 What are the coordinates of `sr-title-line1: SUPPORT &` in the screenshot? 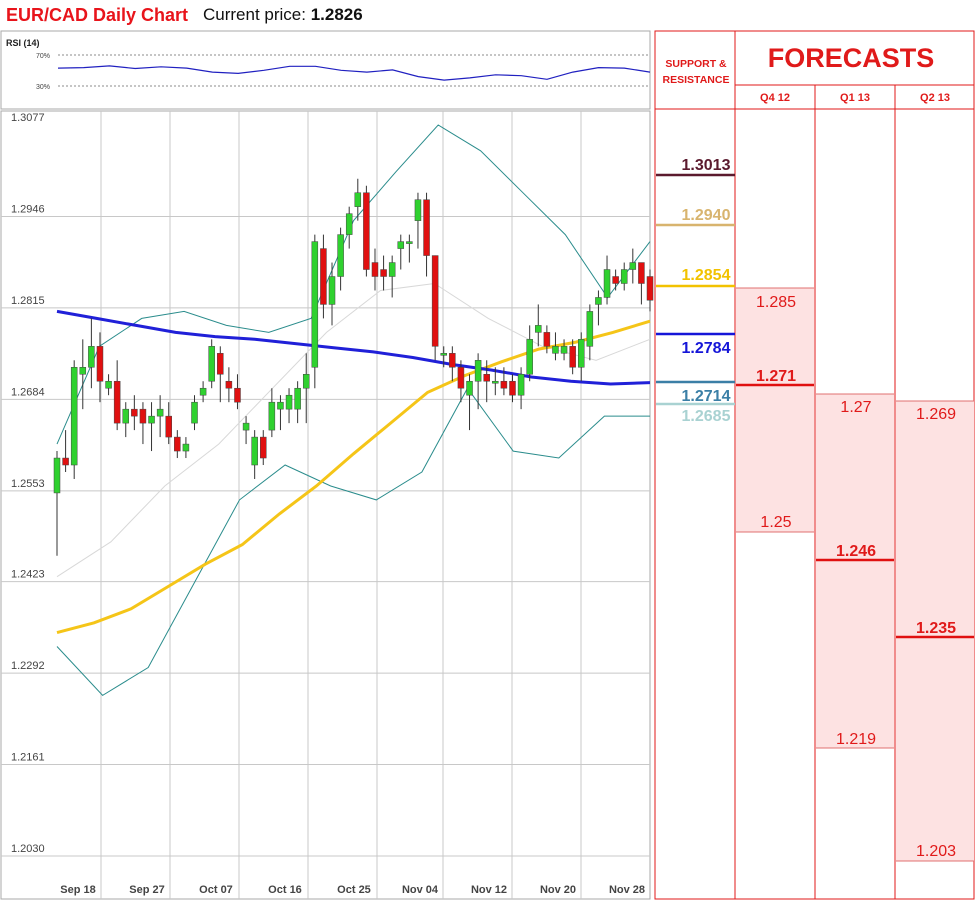 It's located at (696, 64).